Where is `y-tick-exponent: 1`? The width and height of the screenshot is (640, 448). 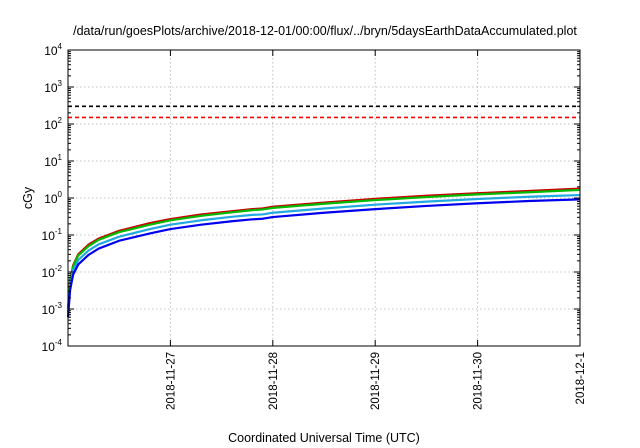 y-tick-exponent: 1 is located at coordinates (60, 157).